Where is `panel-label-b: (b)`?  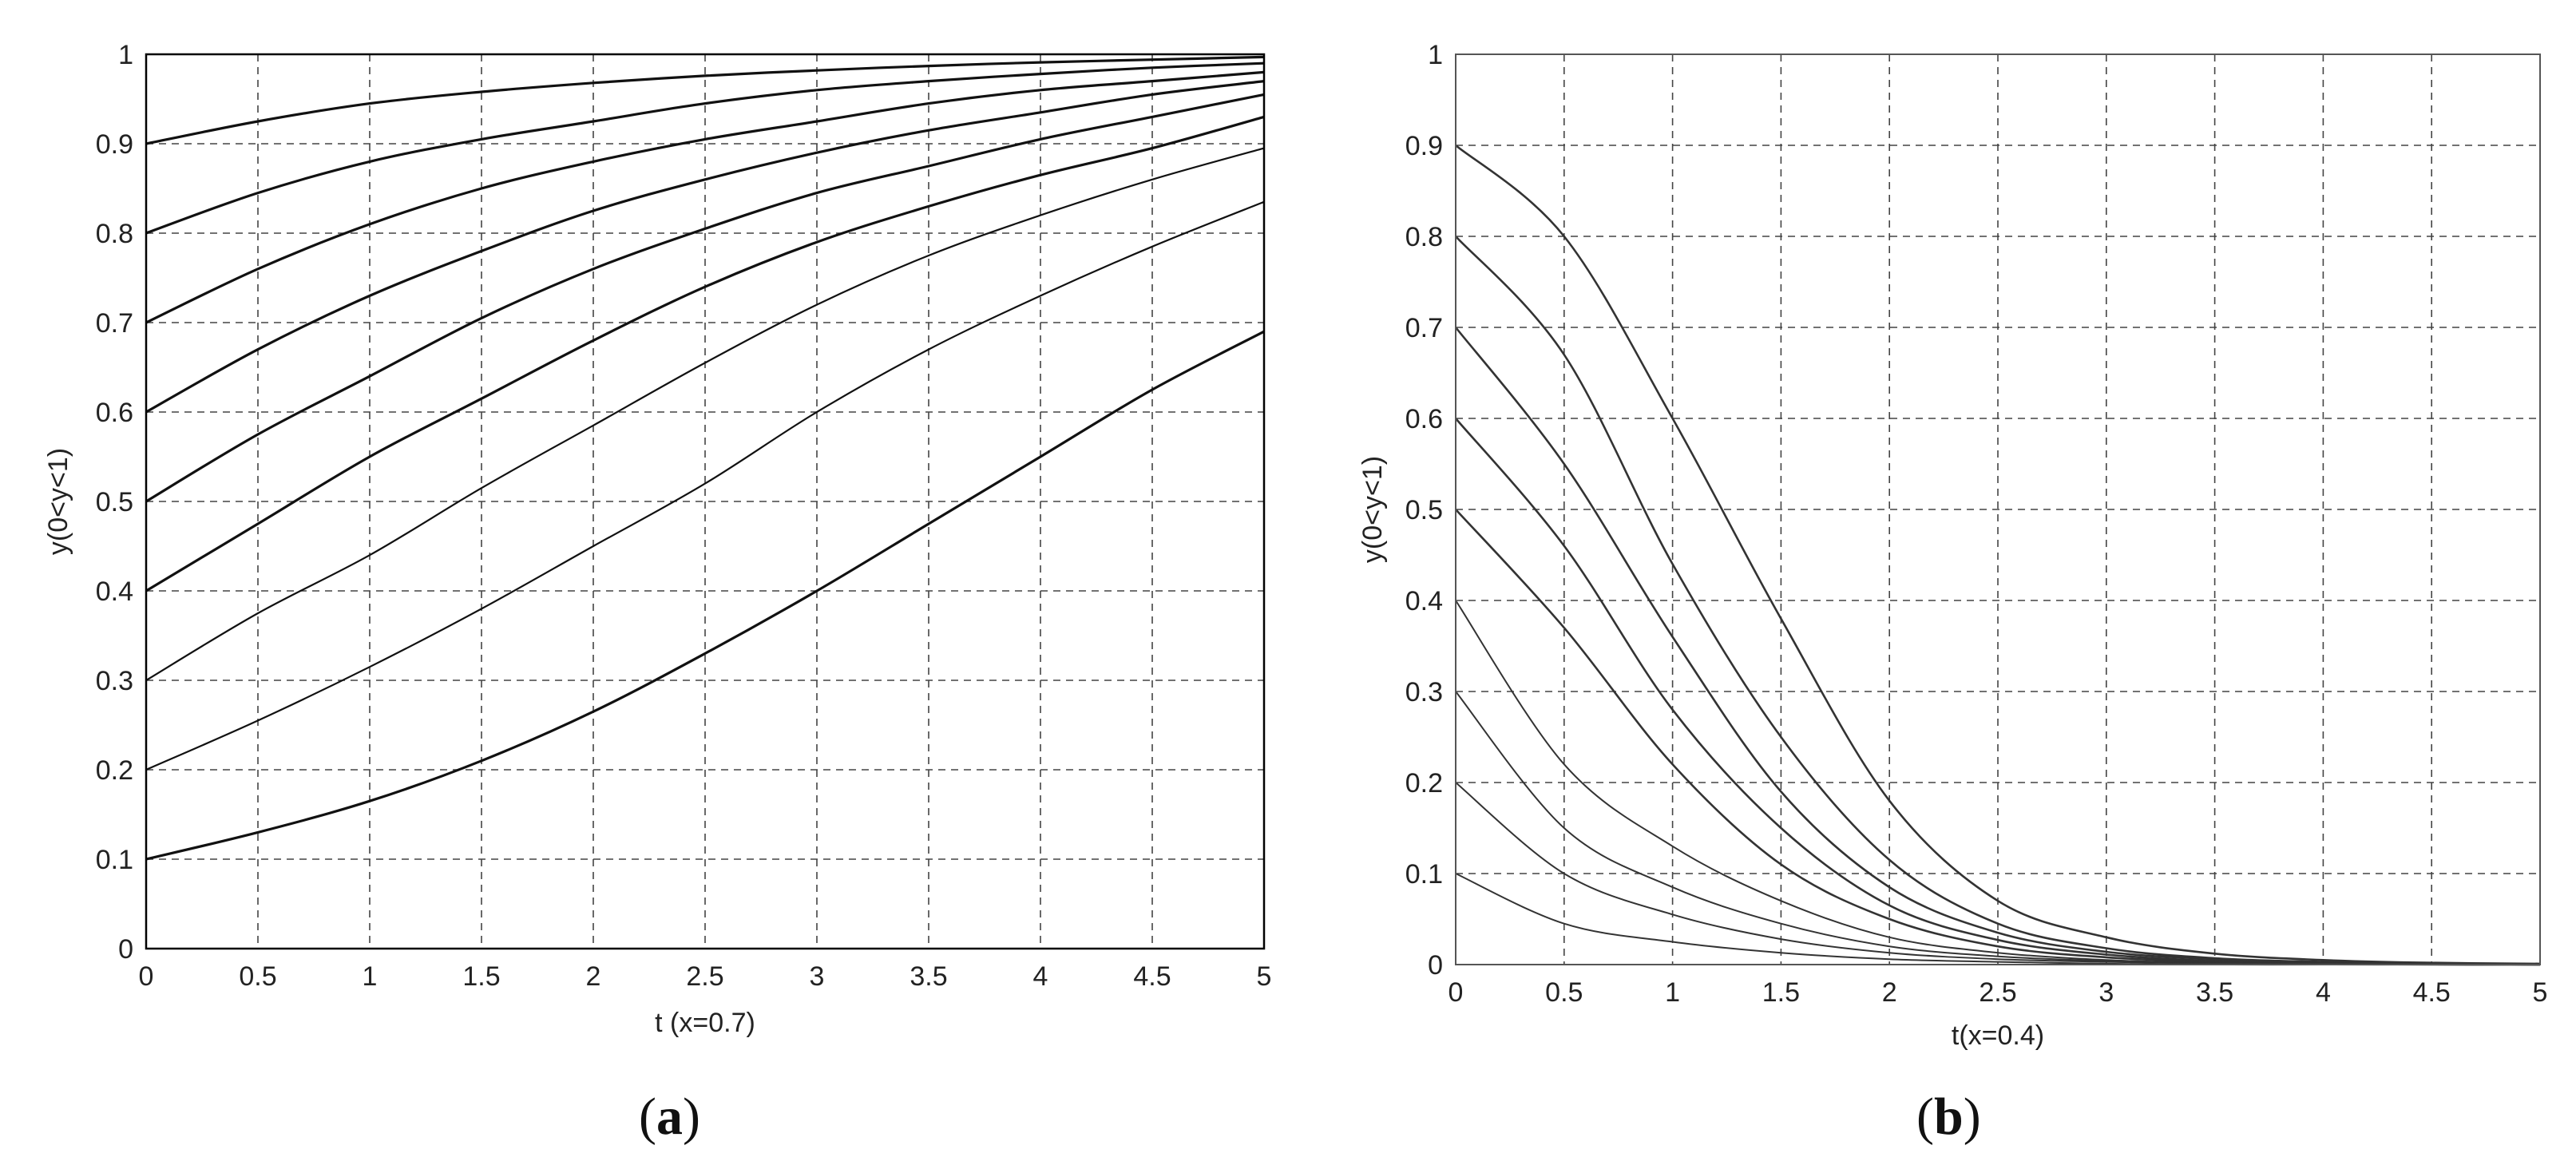 panel-label-b: (b) is located at coordinates (1949, 1117).